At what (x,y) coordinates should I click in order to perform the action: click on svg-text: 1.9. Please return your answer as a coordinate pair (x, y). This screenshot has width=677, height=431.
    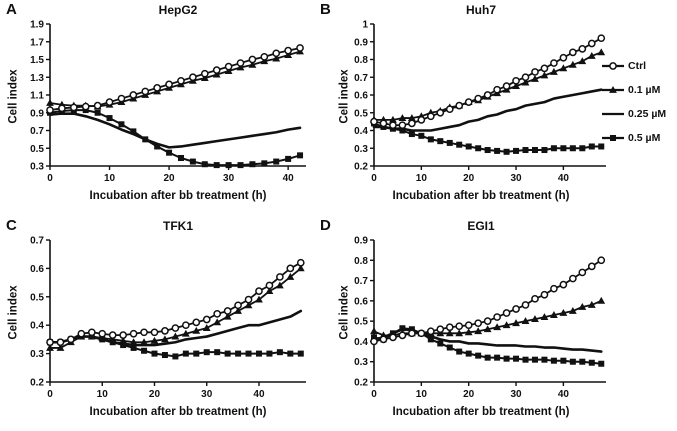
    Looking at the image, I should click on (37, 25).